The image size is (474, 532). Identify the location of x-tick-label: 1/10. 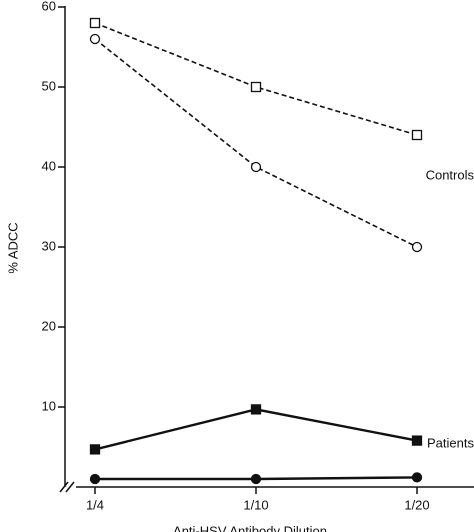
(255, 504).